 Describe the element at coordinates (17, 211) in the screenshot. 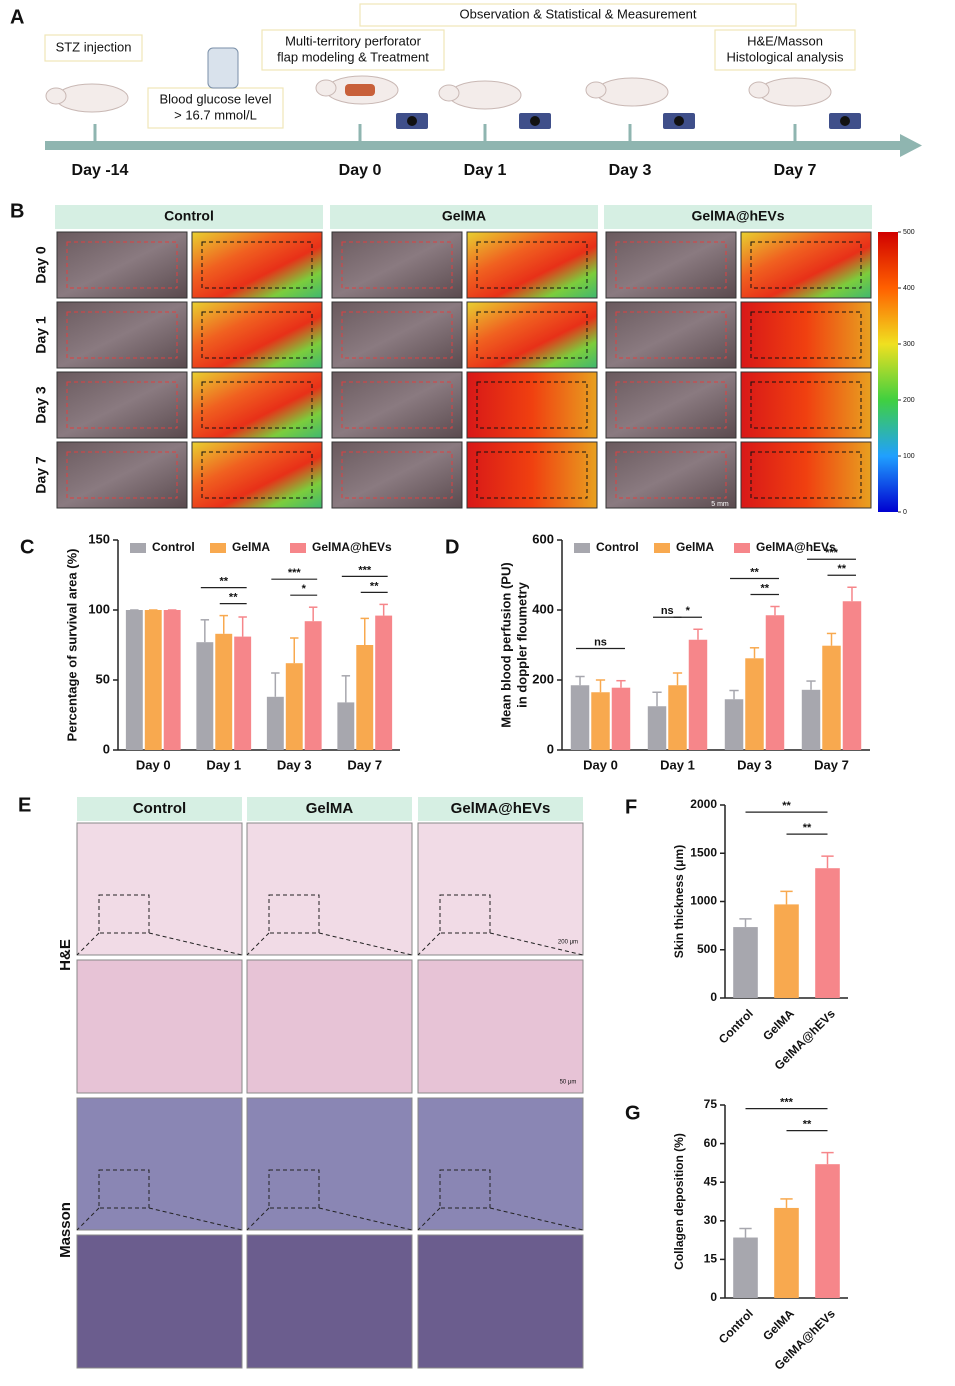

I see `panel-letter: B` at that location.